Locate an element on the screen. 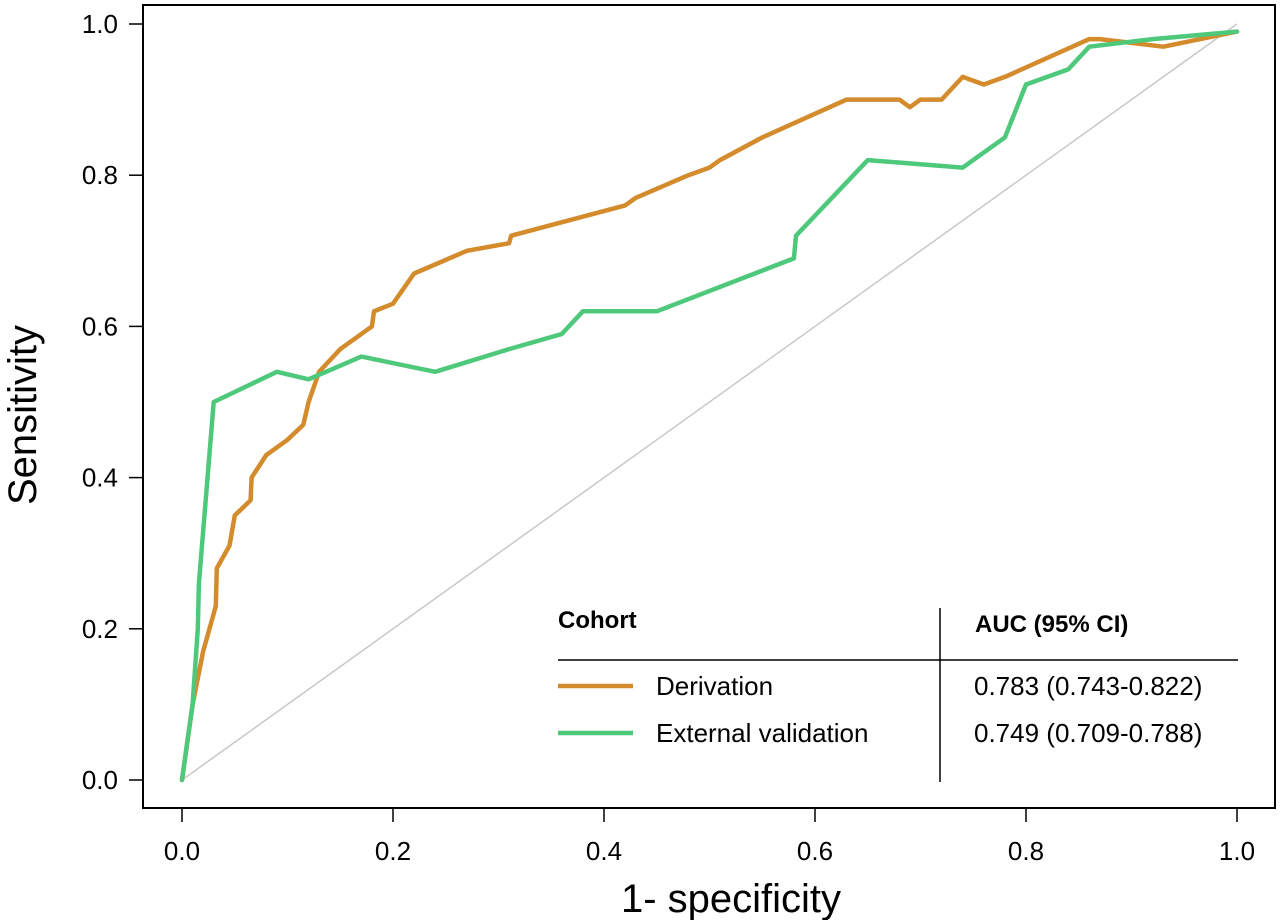  legend-header-auc: AUC (95% CI) is located at coordinates (1051, 624).